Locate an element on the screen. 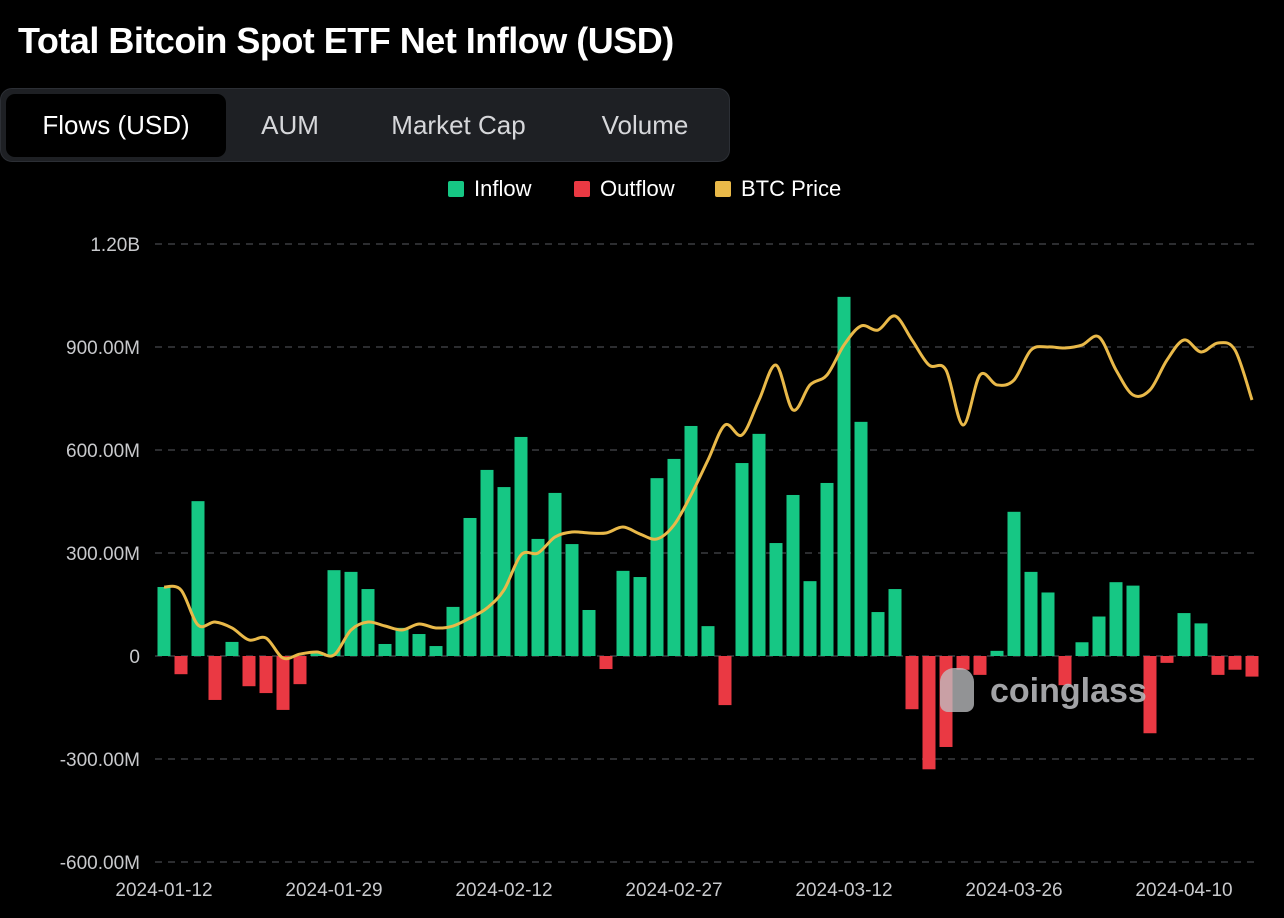 The image size is (1284, 918). tab-aum: AUM is located at coordinates (290, 125).